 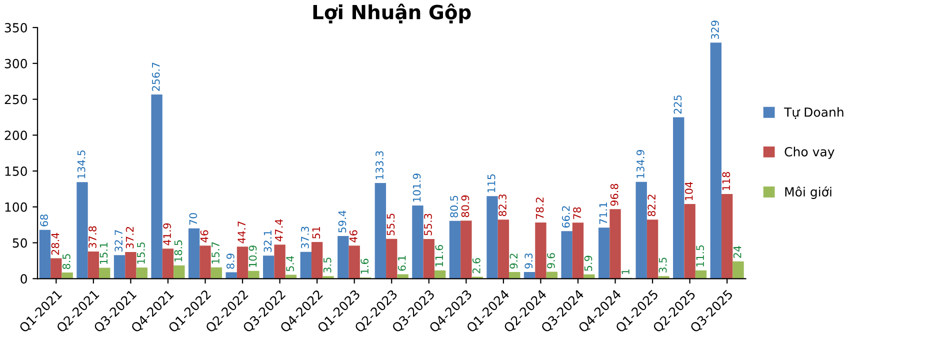 What do you see at coordinates (66, 262) in the screenshot?
I see `data-label: 8.5` at bounding box center [66, 262].